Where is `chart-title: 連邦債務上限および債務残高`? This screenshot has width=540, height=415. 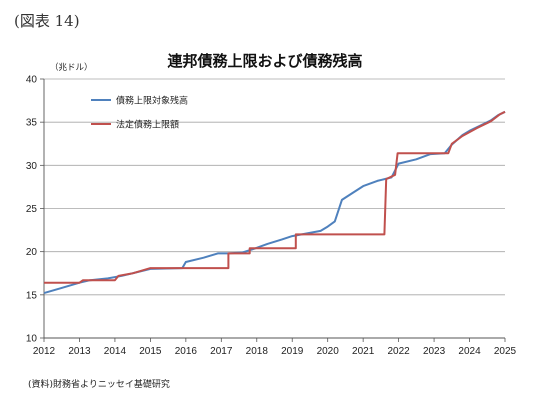 chart-title: 連邦債務上限および債務残高 is located at coordinates (264, 61).